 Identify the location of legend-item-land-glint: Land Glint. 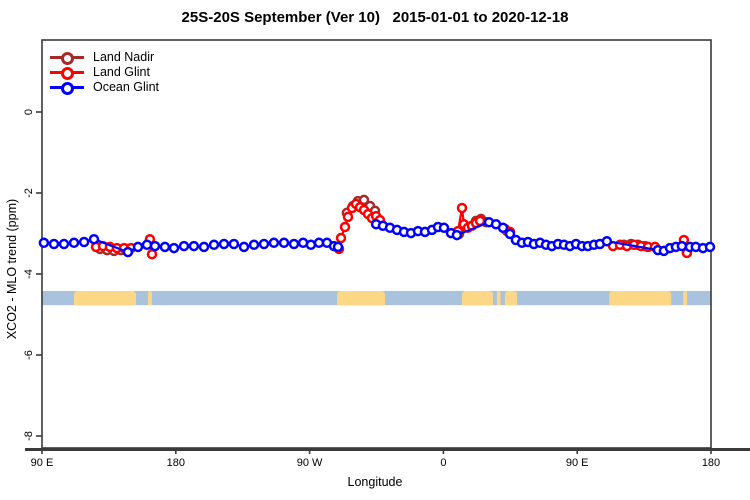
(104, 72).